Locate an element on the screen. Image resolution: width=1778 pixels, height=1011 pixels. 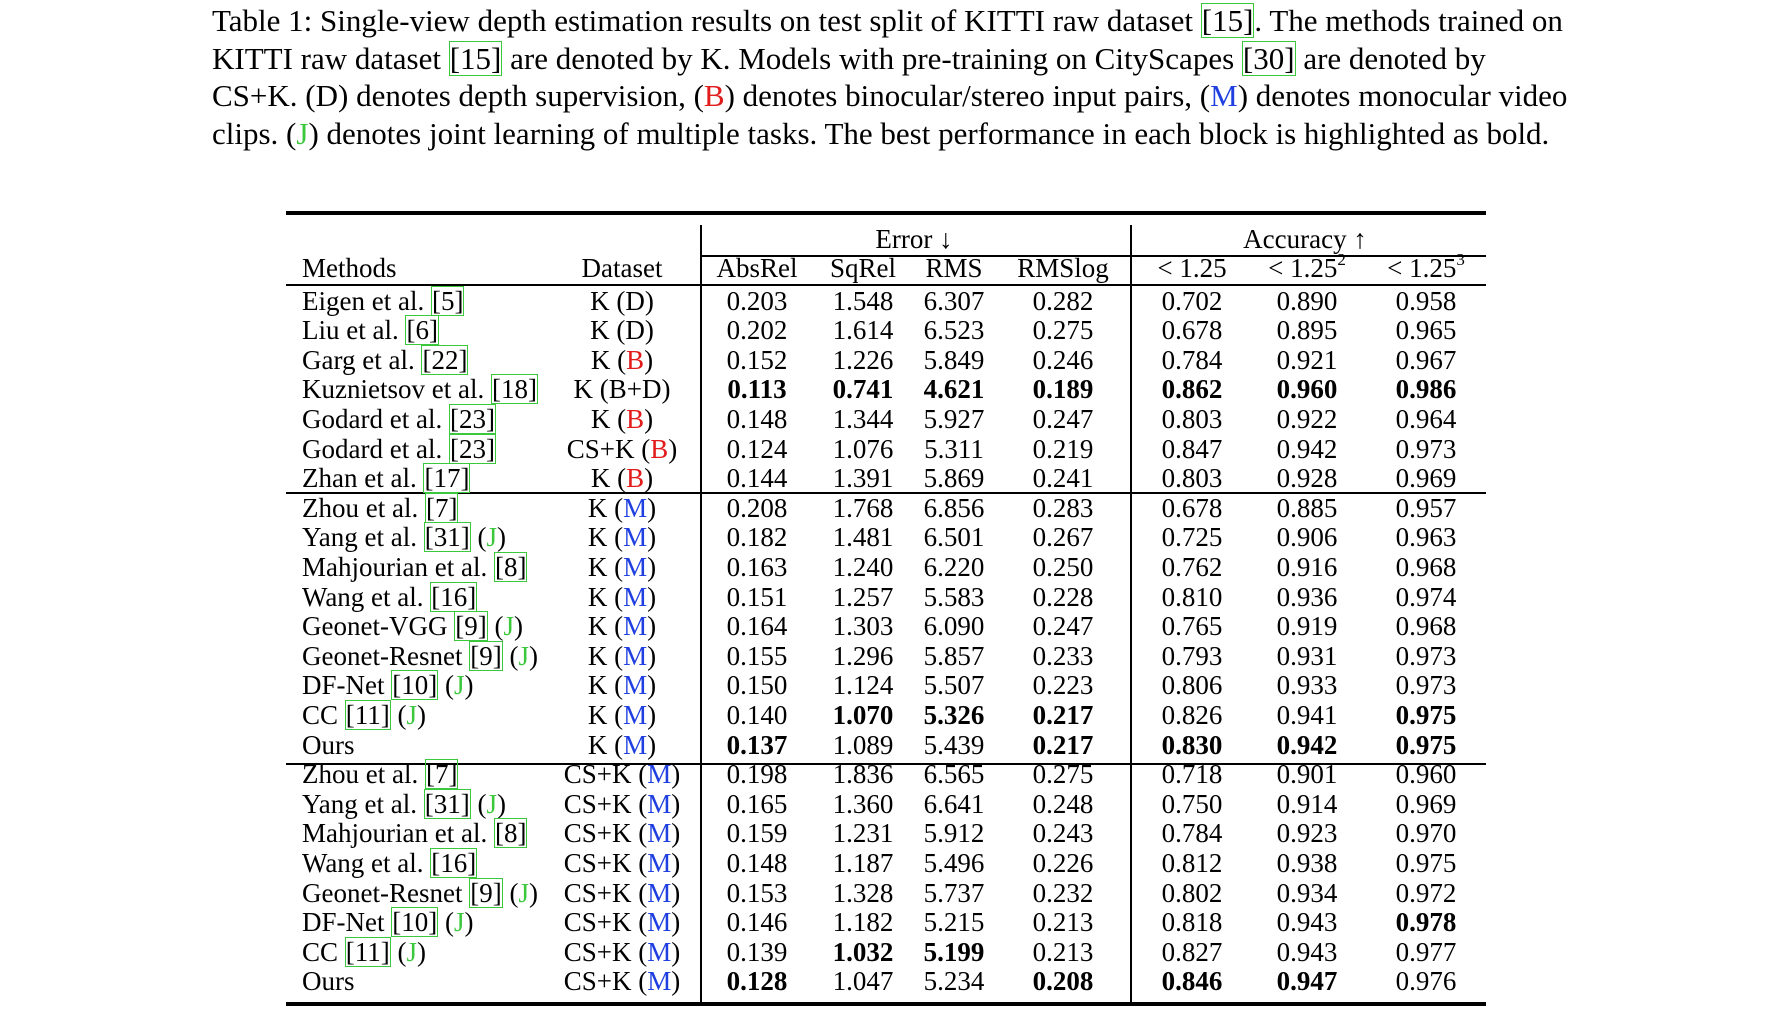
value-cell: 5.912 is located at coordinates (954, 833).